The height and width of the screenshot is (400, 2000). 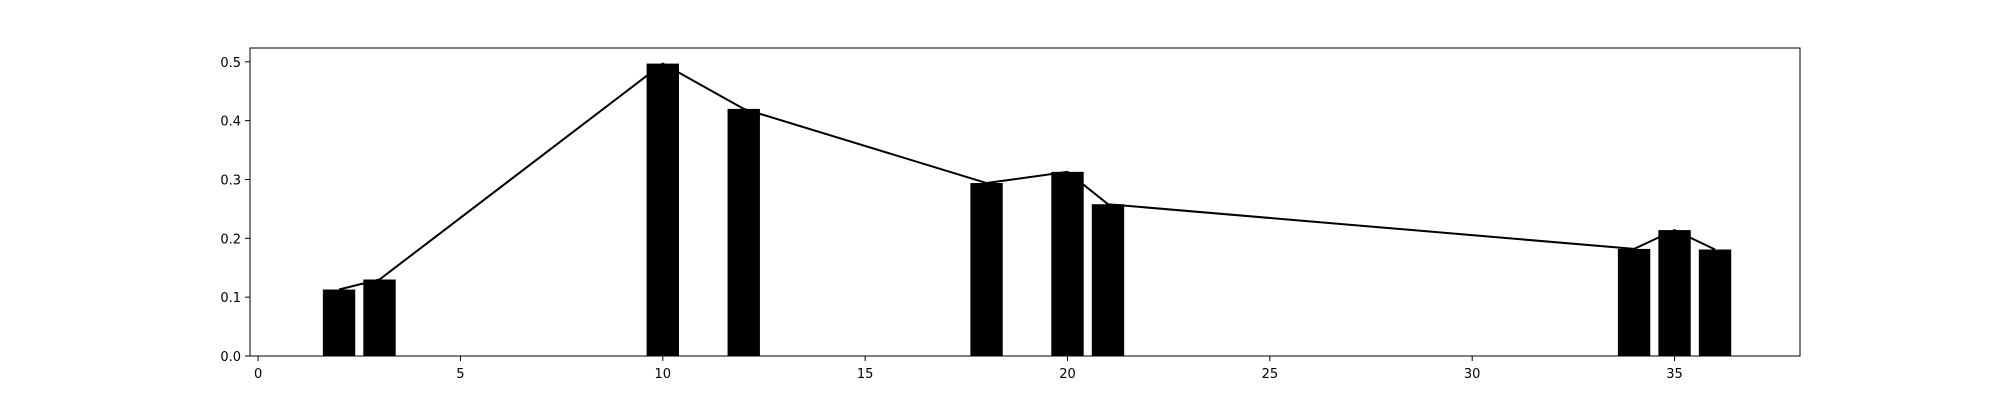 I want to click on x-tick-label: 5, so click(x=460, y=374).